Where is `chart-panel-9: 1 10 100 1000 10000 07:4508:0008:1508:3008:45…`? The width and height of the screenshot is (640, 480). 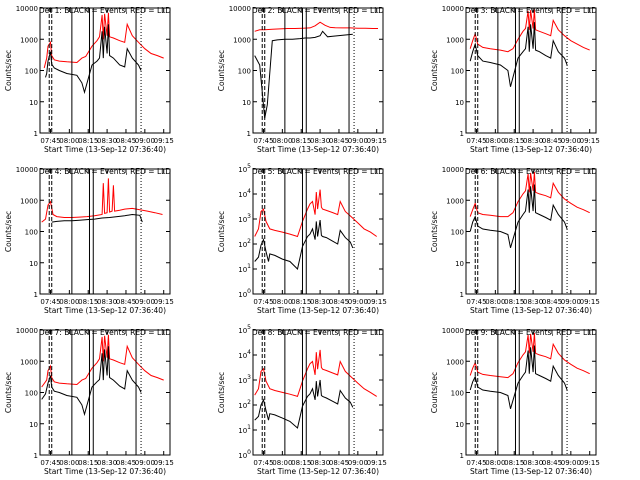 chart-panel-9: 1 10 100 1000 10000 07:4508:0008:1508:3008:45… is located at coordinates (515, 401).